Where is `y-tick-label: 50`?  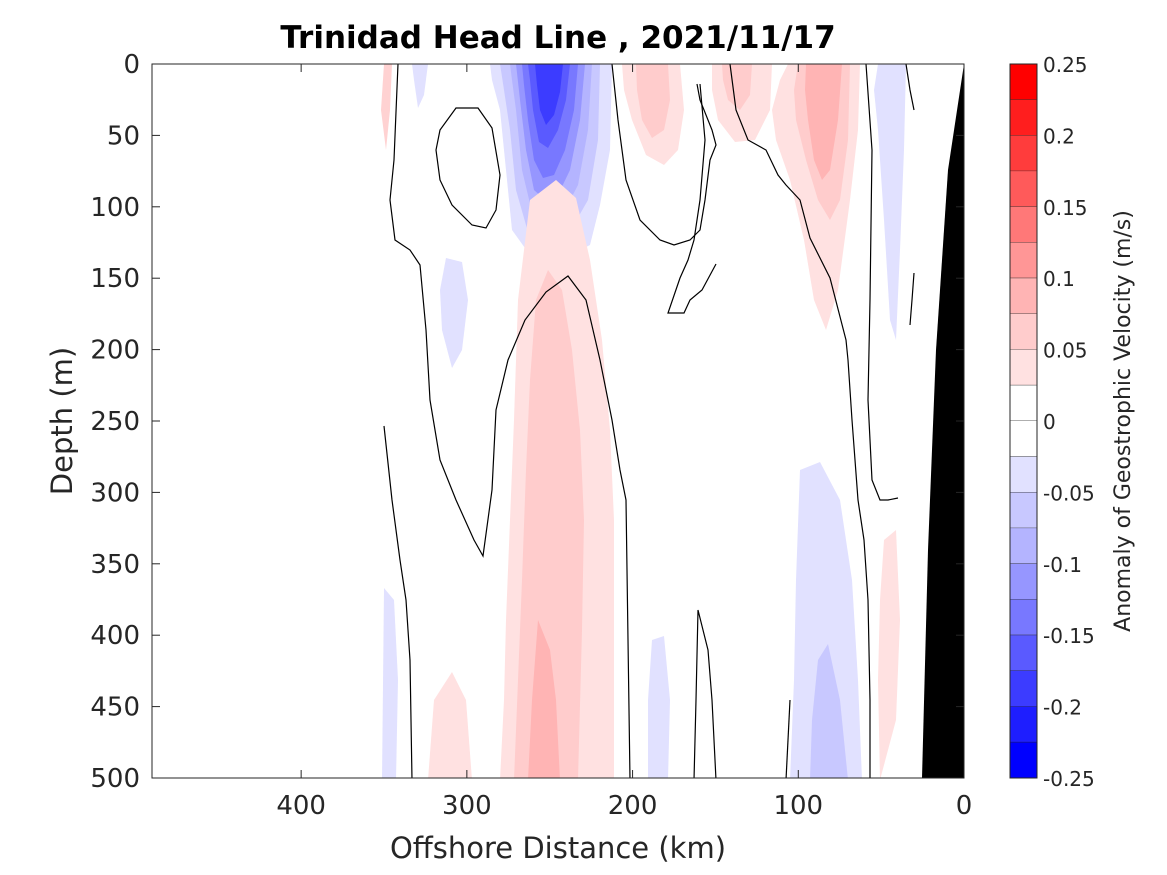
y-tick-label: 50 is located at coordinates (123, 136).